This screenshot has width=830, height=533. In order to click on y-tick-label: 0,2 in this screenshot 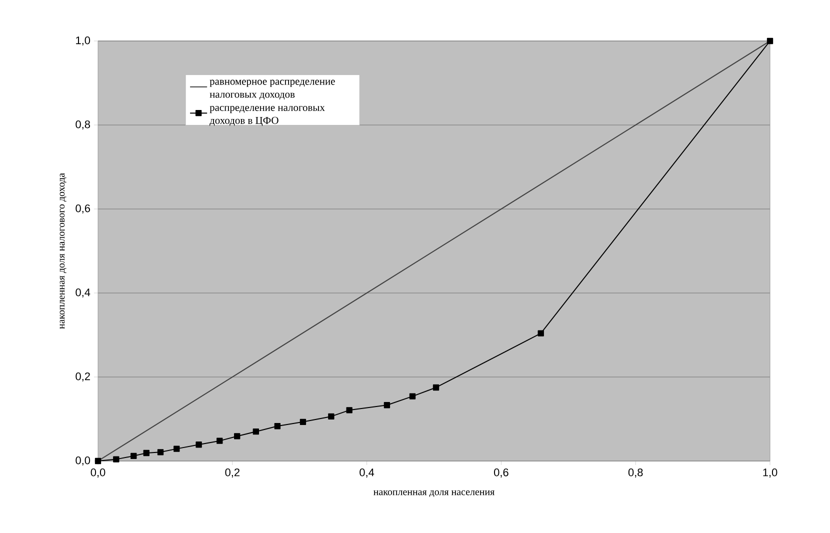, I will do `click(83, 377)`.